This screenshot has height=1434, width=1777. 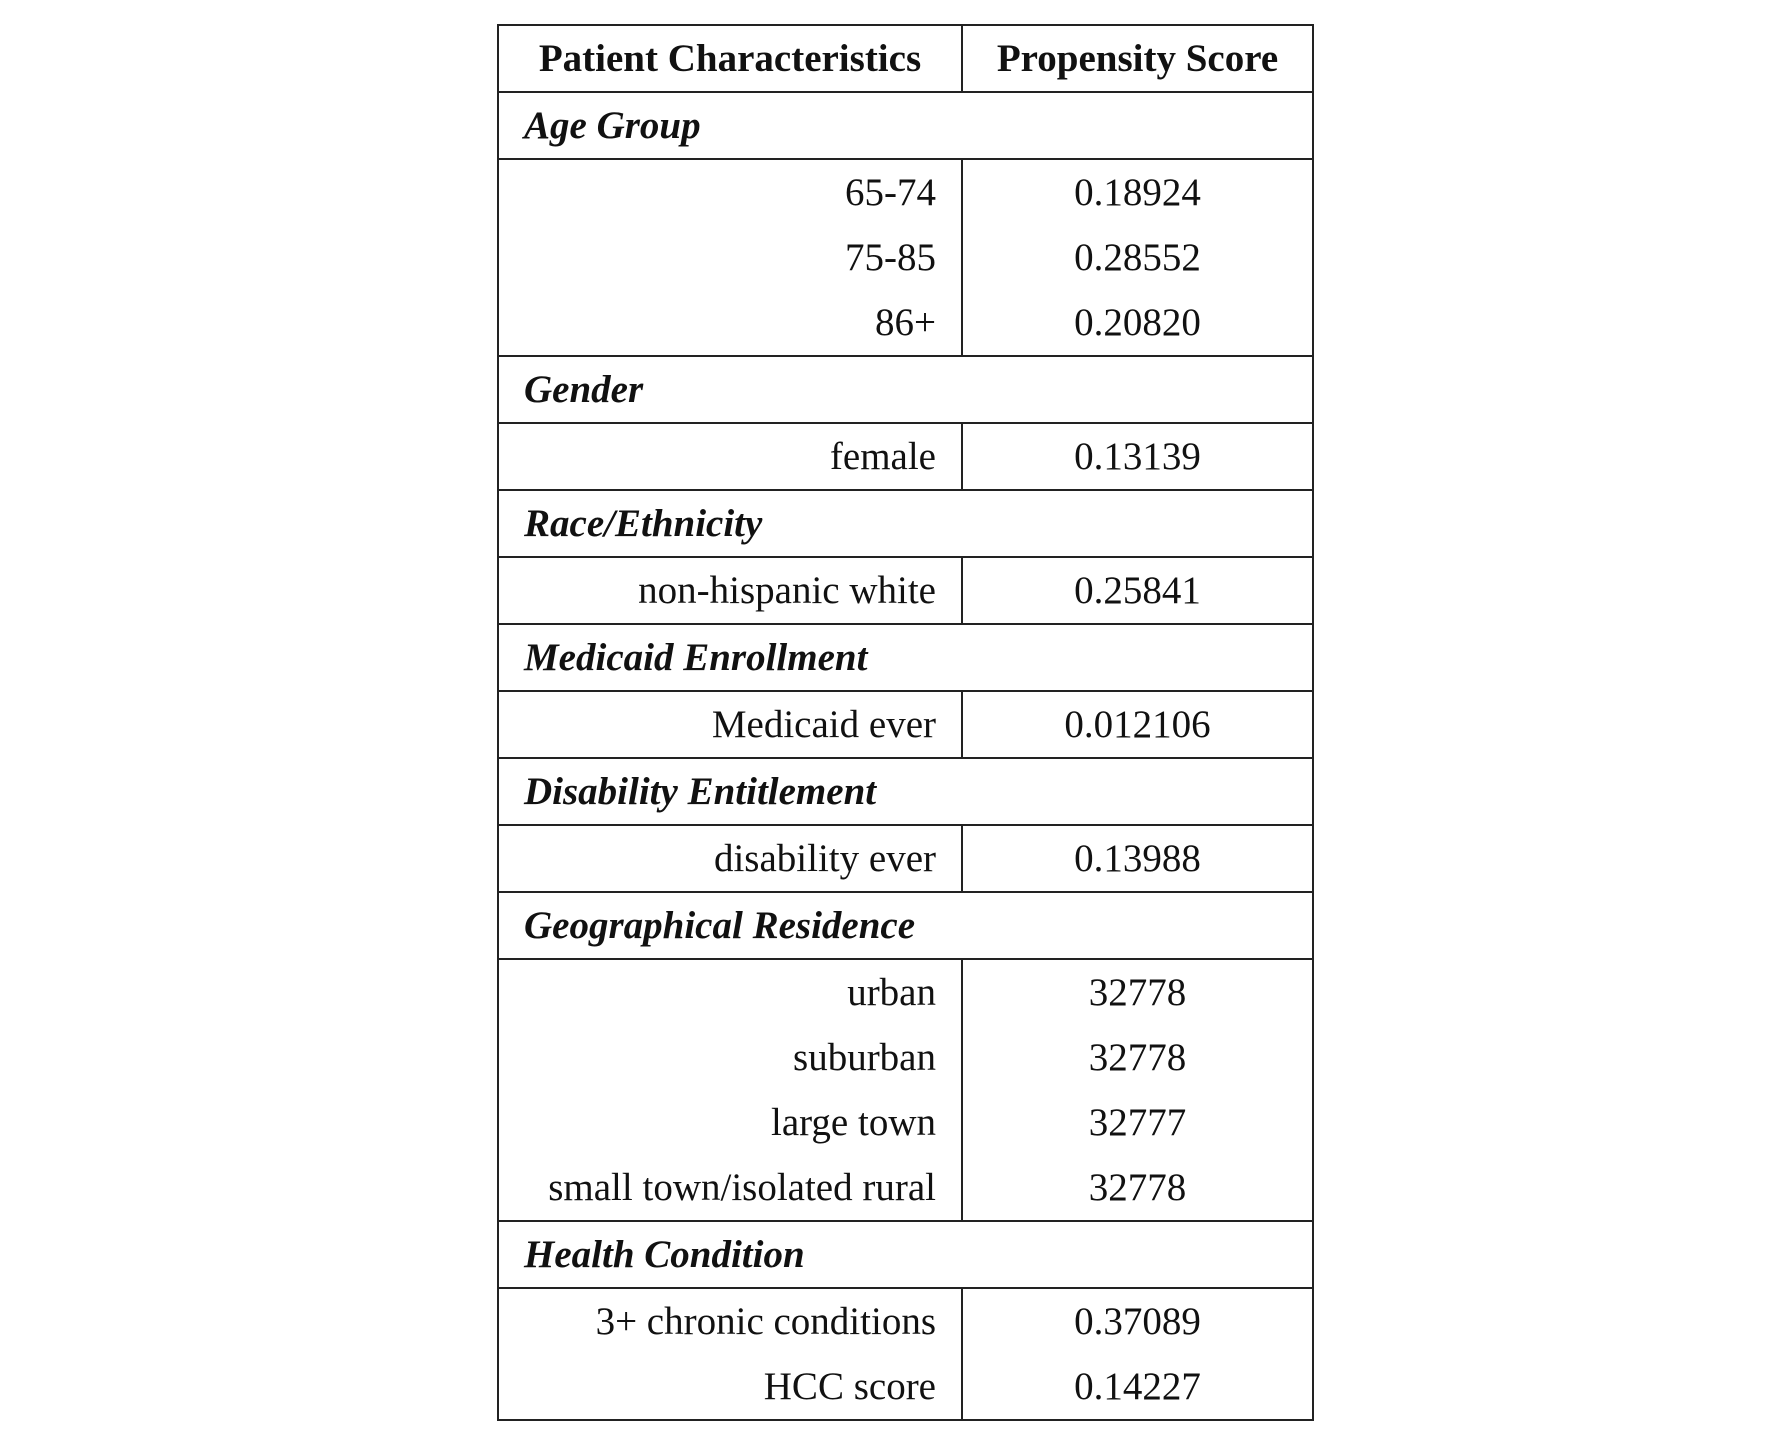 What do you see at coordinates (730, 859) in the screenshot?
I see `characteristic-label: disability ever` at bounding box center [730, 859].